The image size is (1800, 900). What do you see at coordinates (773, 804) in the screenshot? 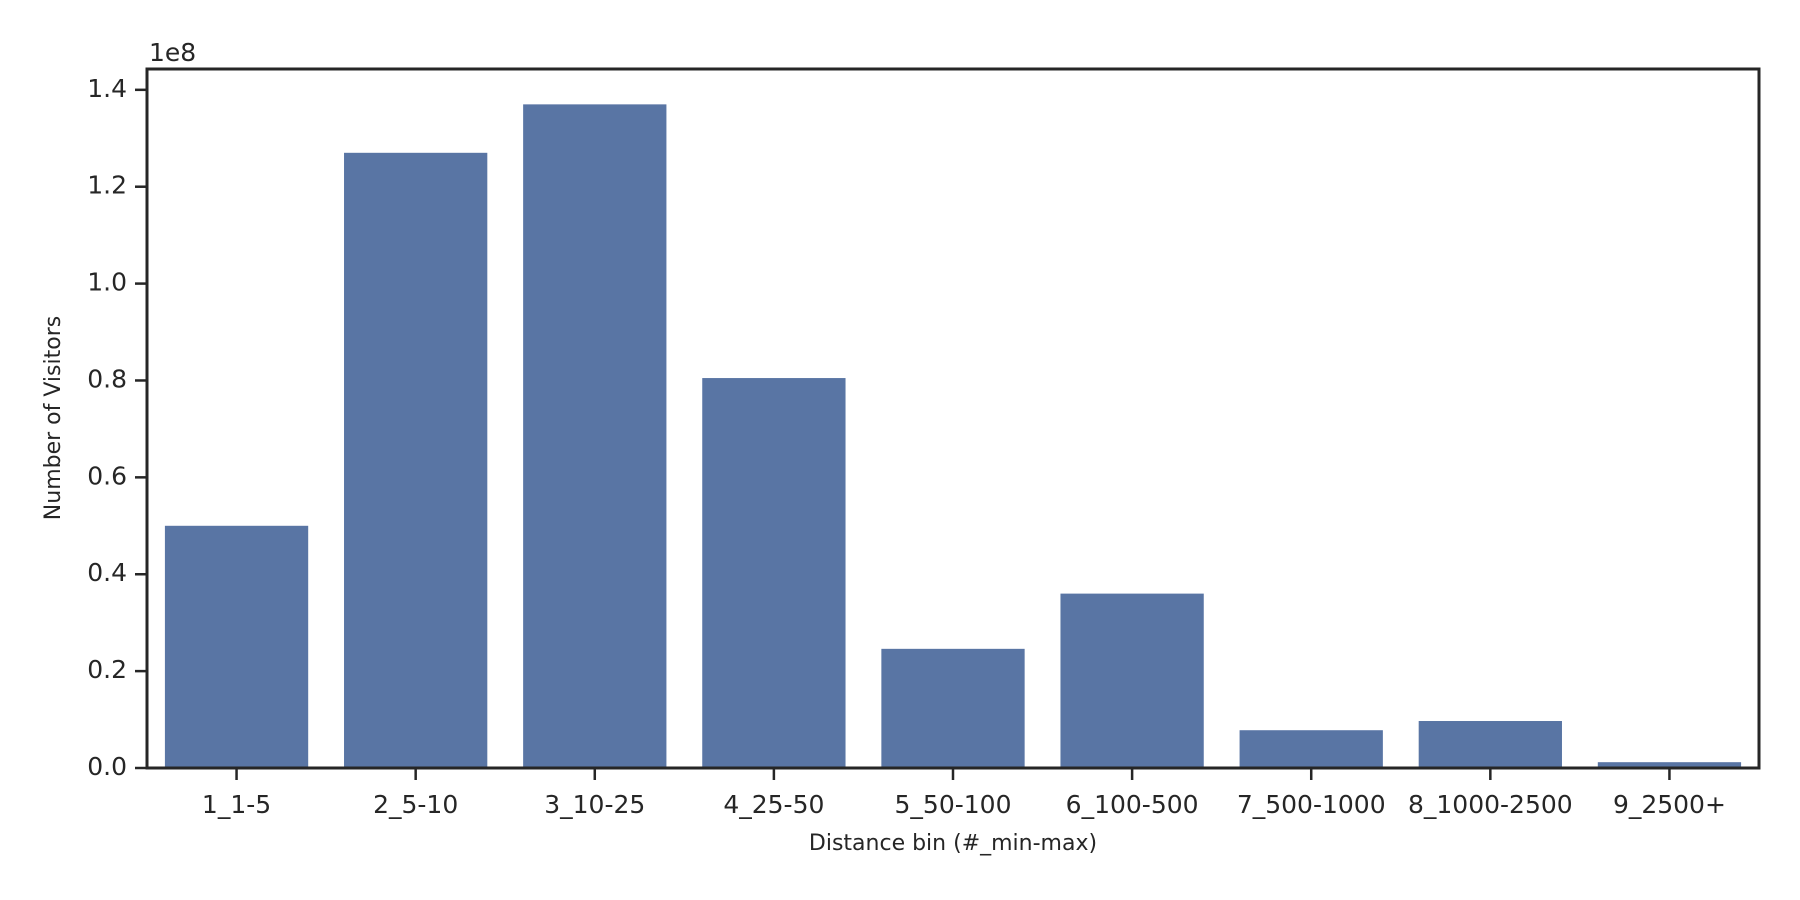
I see `x-tick-label: 4_25-50` at bounding box center [773, 804].